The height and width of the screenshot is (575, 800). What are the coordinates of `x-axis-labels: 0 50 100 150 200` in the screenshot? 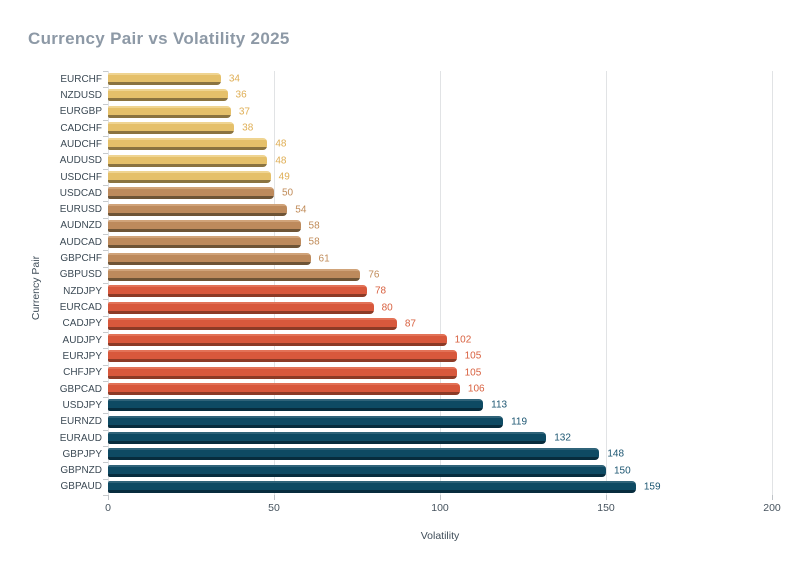 It's located at (443, 509).